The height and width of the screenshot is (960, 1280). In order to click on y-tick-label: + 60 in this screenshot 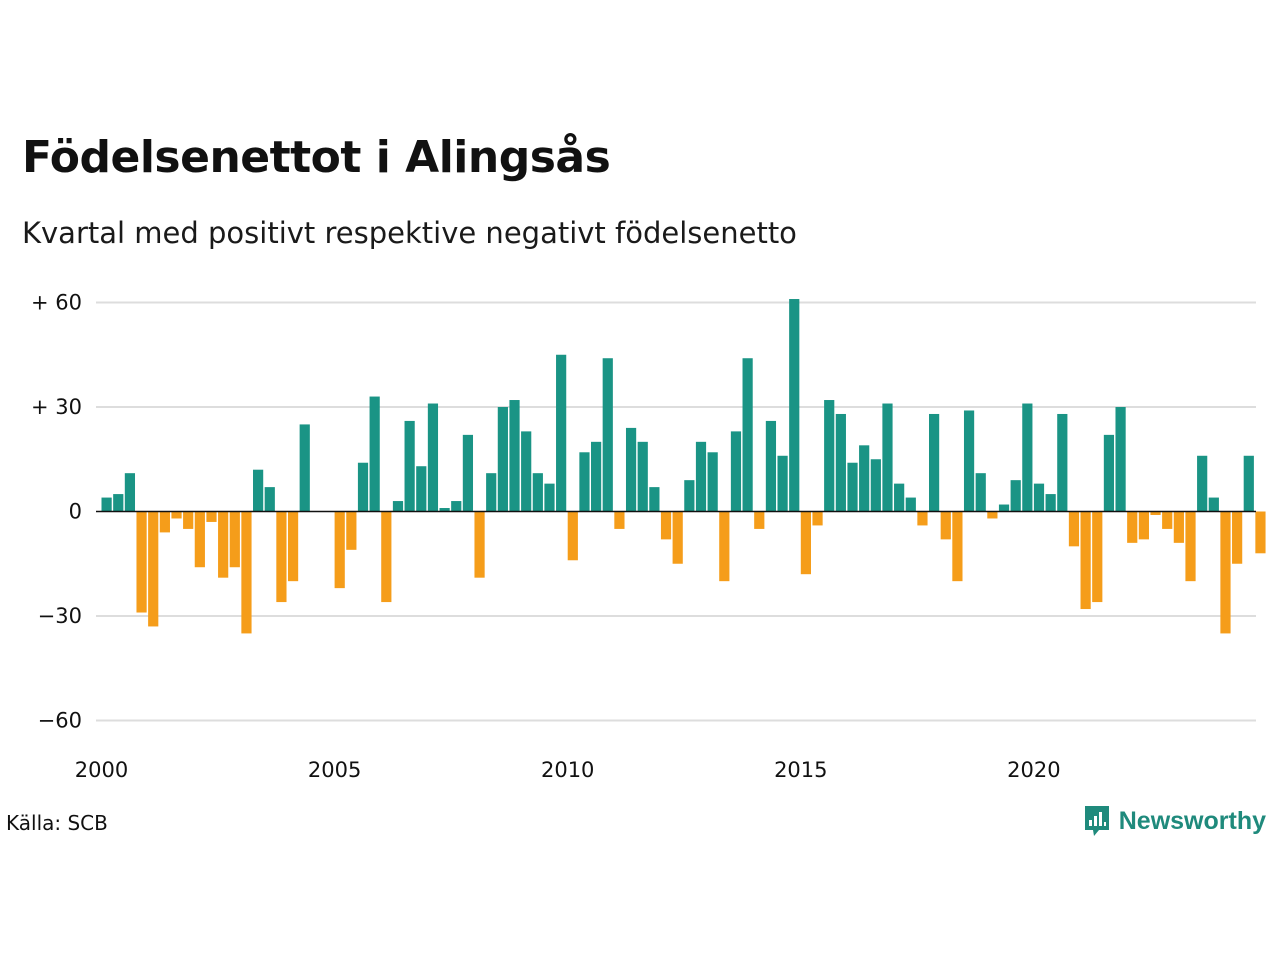, I will do `click(56, 303)`.